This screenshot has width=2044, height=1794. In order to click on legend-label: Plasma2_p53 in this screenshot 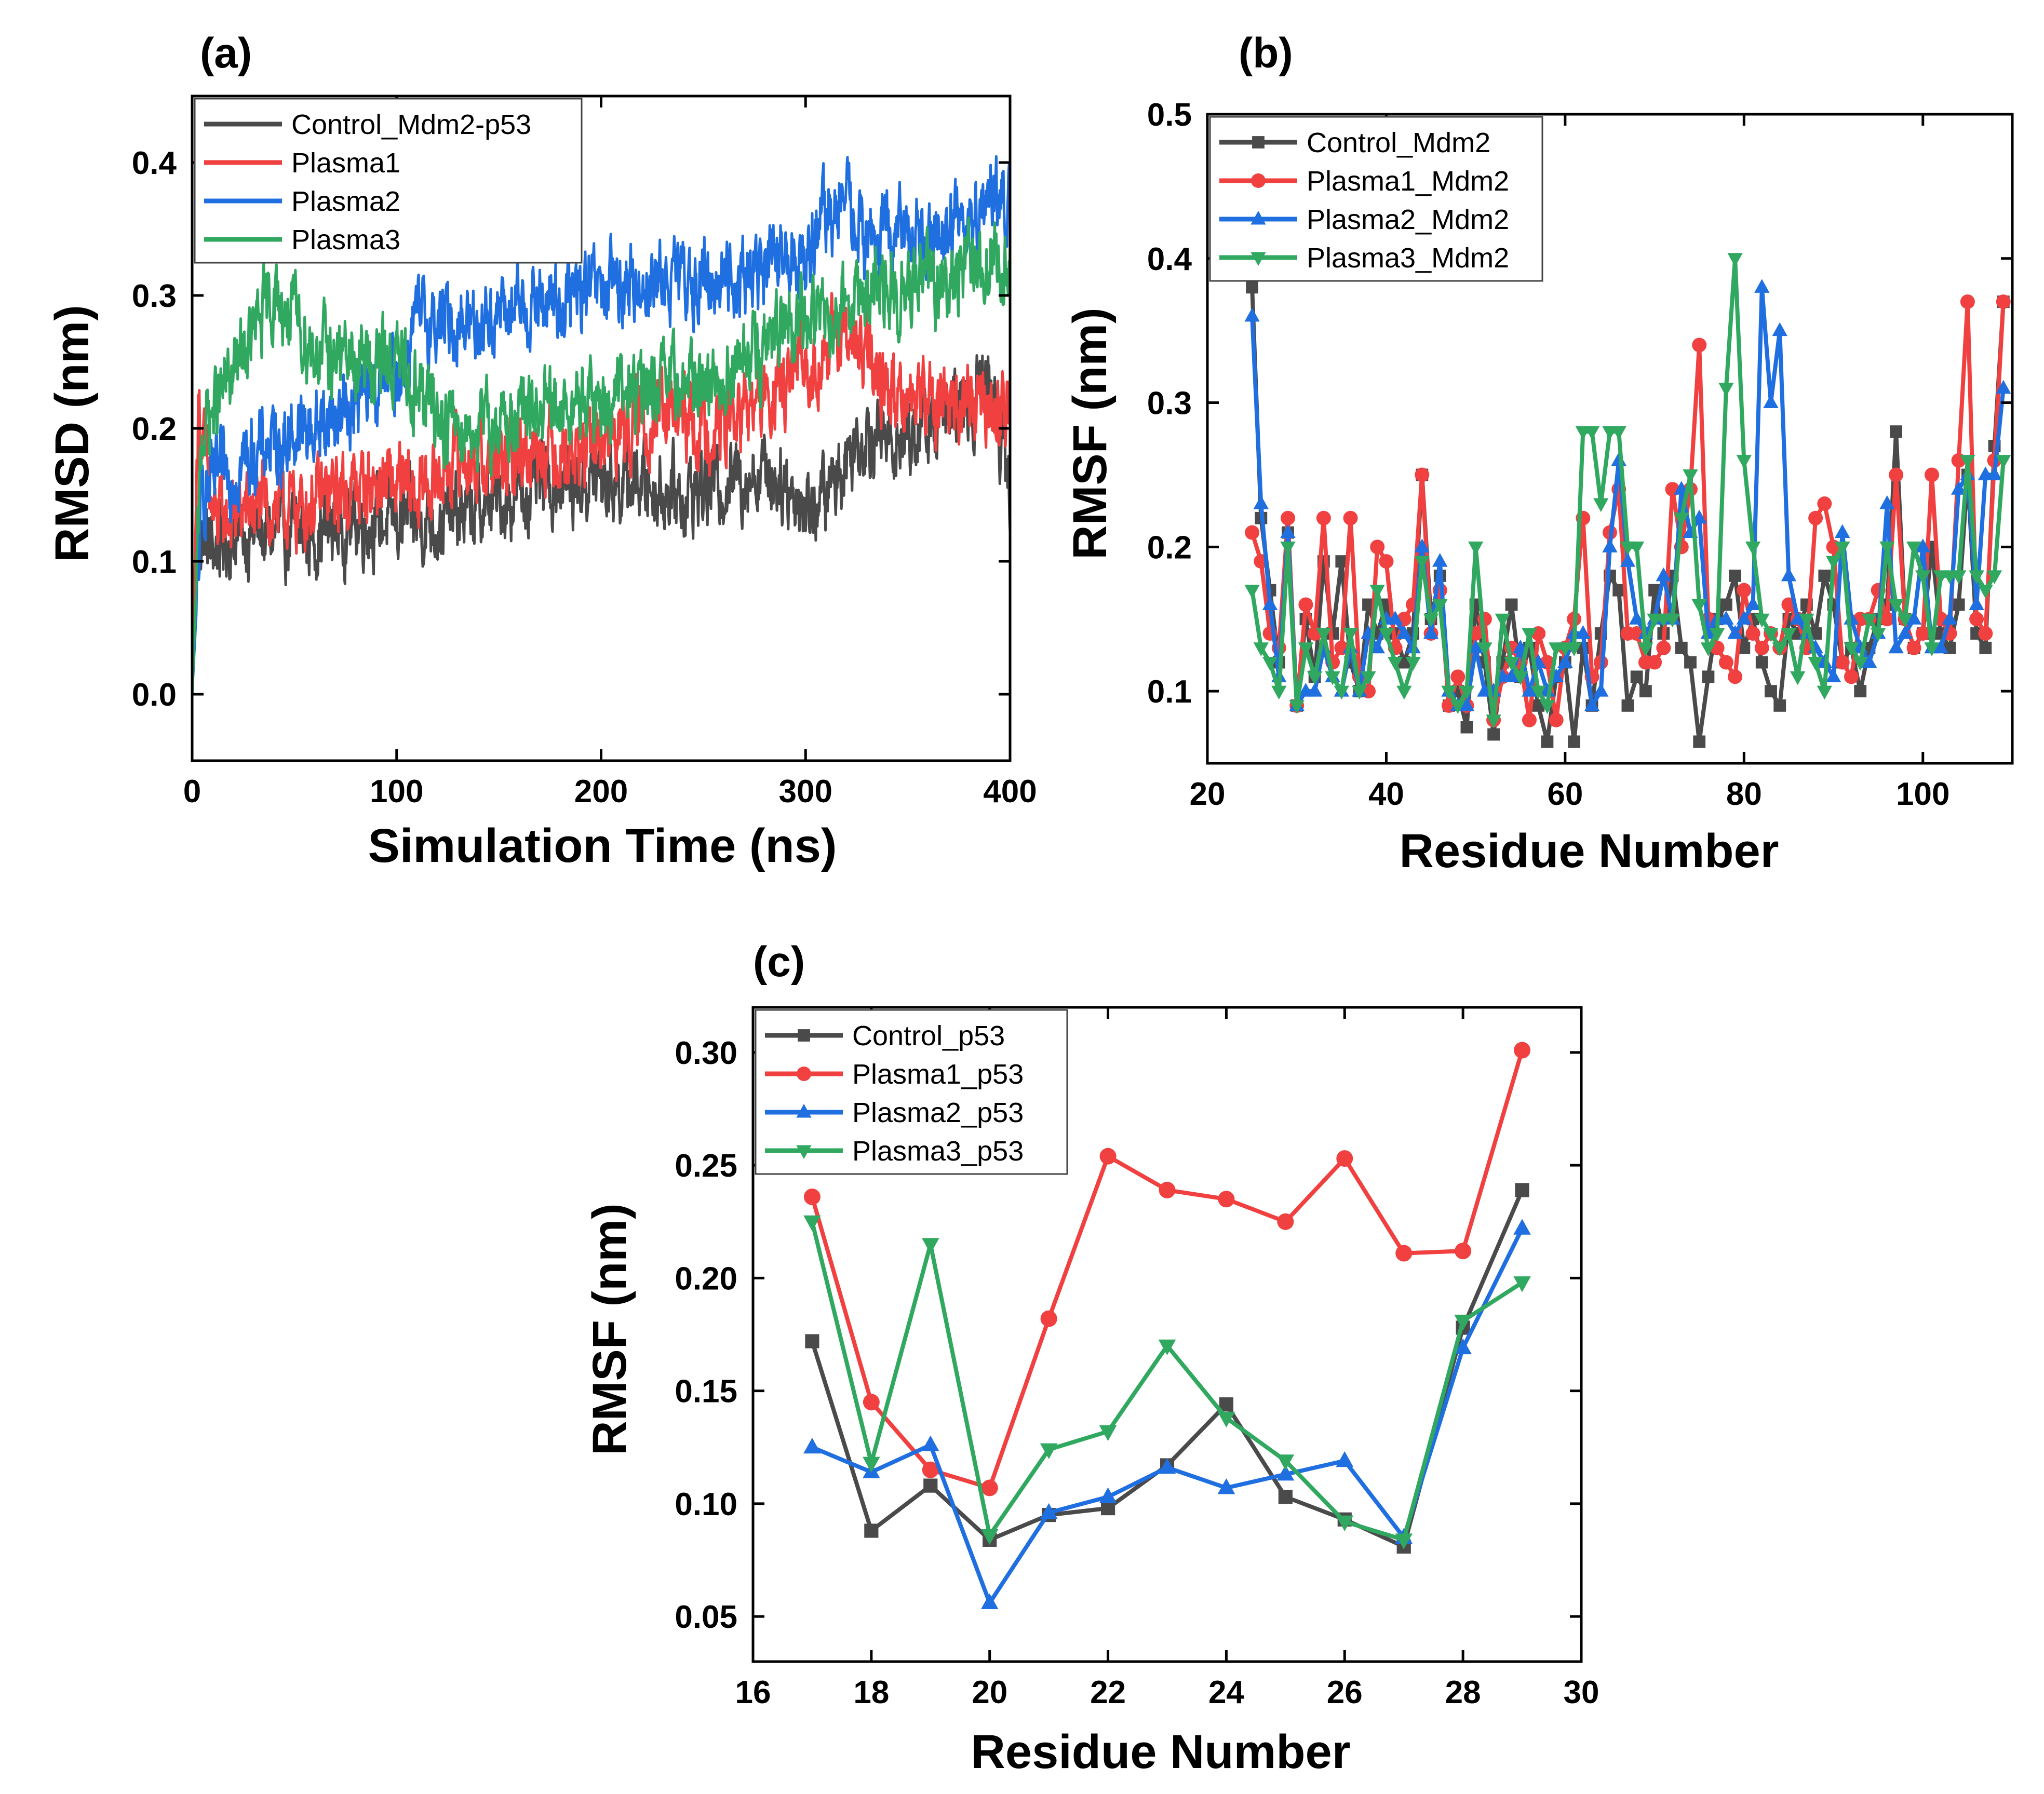, I will do `click(938, 1112)`.